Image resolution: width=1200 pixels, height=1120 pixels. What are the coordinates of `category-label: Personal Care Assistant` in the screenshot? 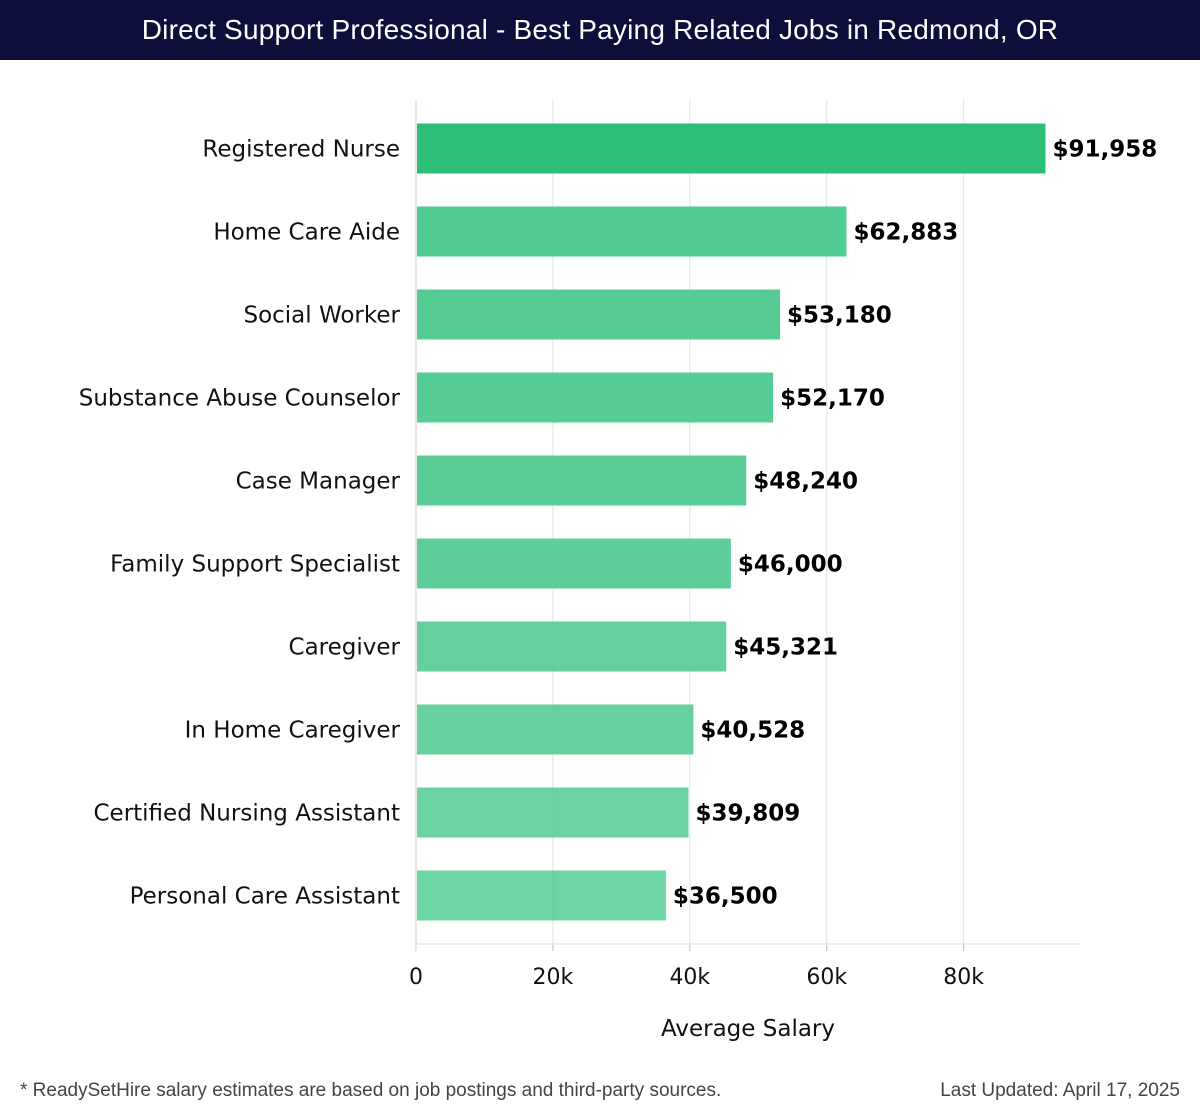 It's located at (265, 897).